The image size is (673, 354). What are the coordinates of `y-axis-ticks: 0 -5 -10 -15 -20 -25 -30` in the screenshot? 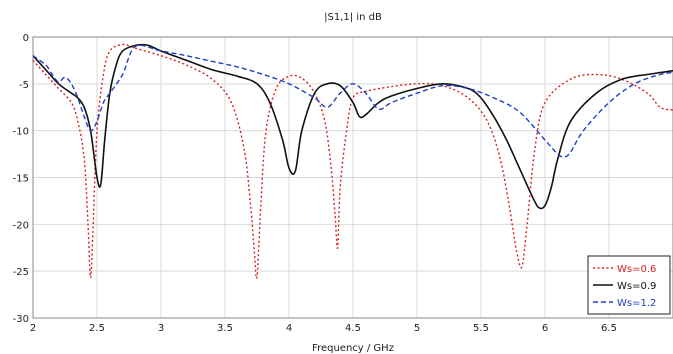 It's located at (21, 179).